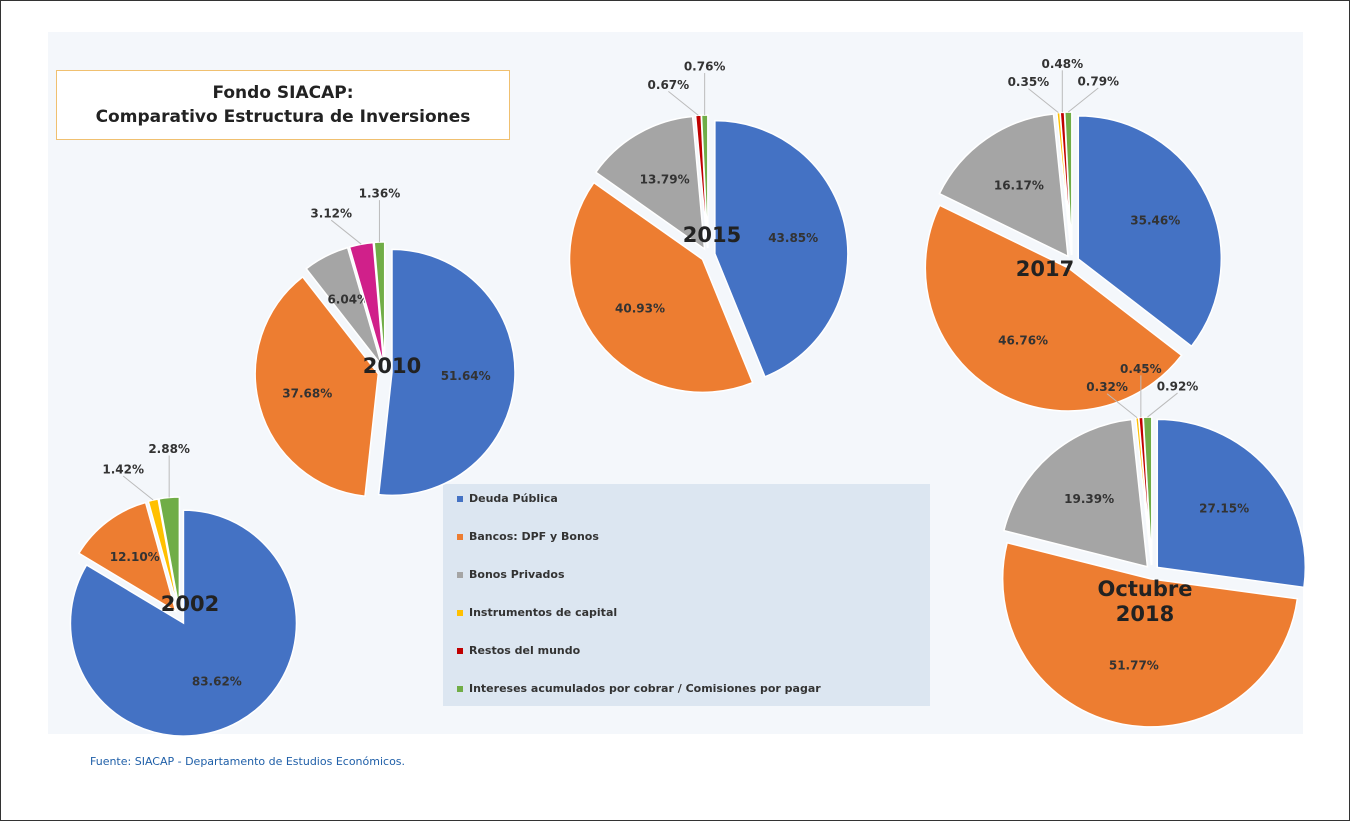  I want to click on data-label: 1.36%, so click(380, 194).